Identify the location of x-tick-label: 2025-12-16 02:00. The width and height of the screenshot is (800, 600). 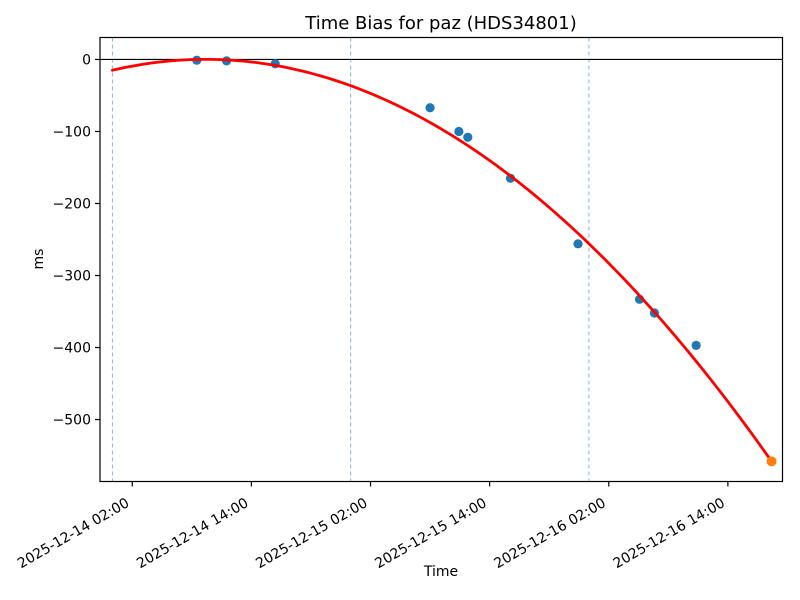
(550, 533).